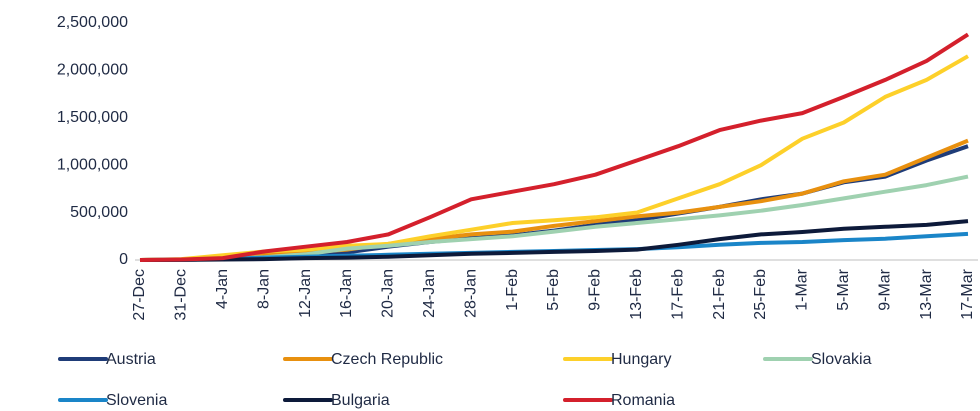 The height and width of the screenshot is (411, 980). I want to click on x-tick-label: 12-Jan, so click(305, 293).